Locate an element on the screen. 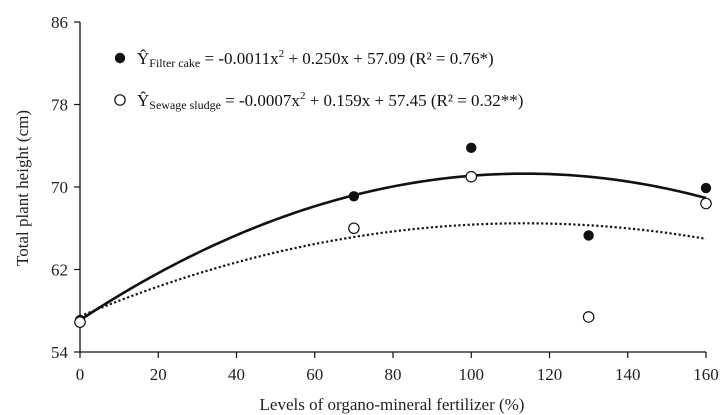 This screenshot has height=415, width=720. x-tick-label: 40 is located at coordinates (236, 374).